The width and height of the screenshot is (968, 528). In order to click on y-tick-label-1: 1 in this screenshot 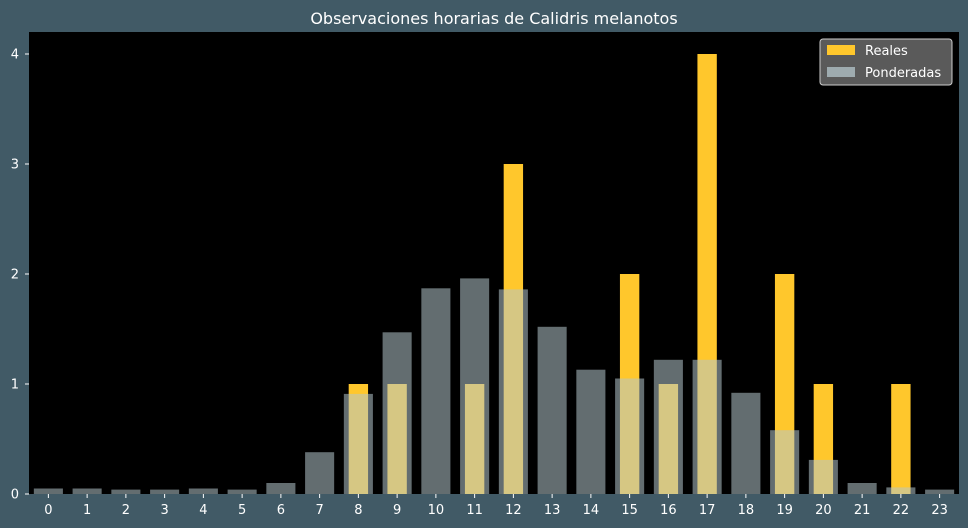, I will do `click(15, 385)`.